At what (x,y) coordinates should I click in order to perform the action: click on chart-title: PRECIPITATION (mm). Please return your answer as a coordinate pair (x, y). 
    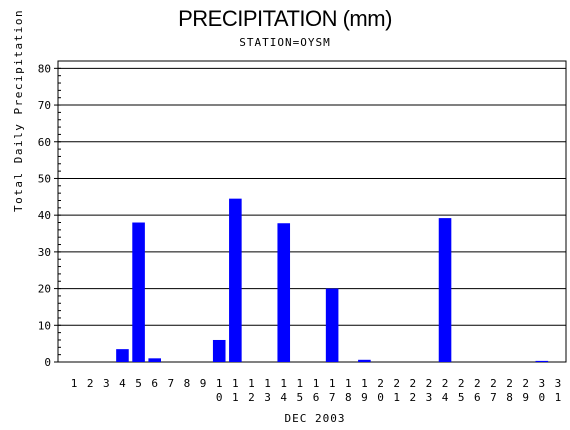
    Looking at the image, I should click on (285, 18).